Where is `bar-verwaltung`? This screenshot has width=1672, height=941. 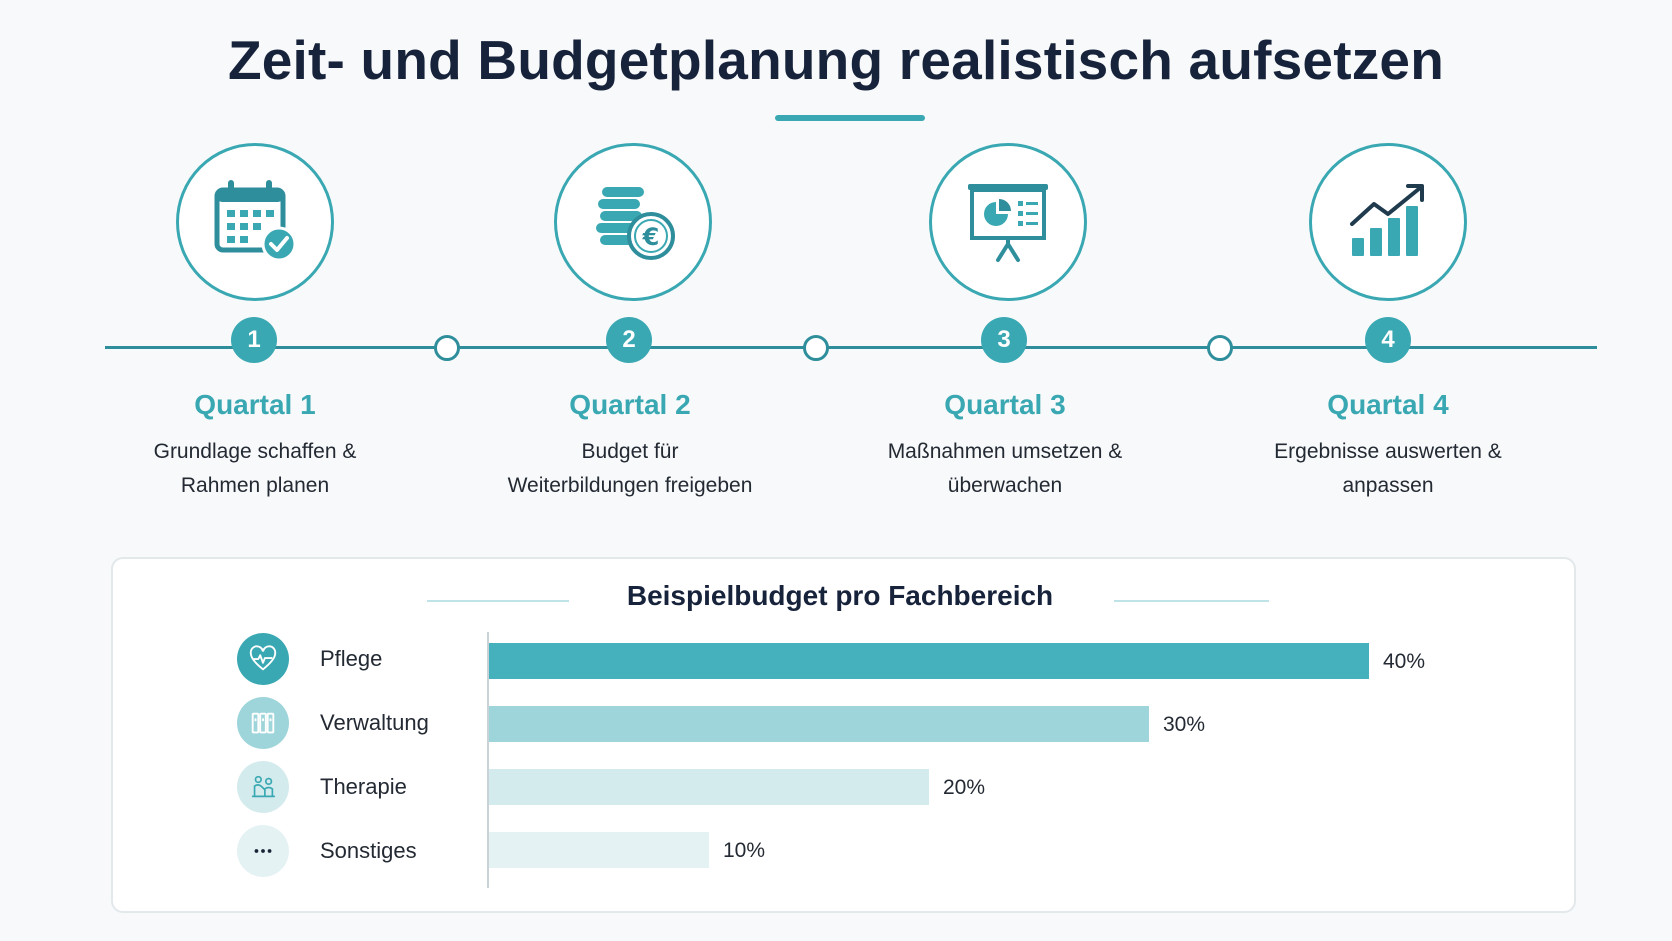
bar-verwaltung is located at coordinates (819, 724).